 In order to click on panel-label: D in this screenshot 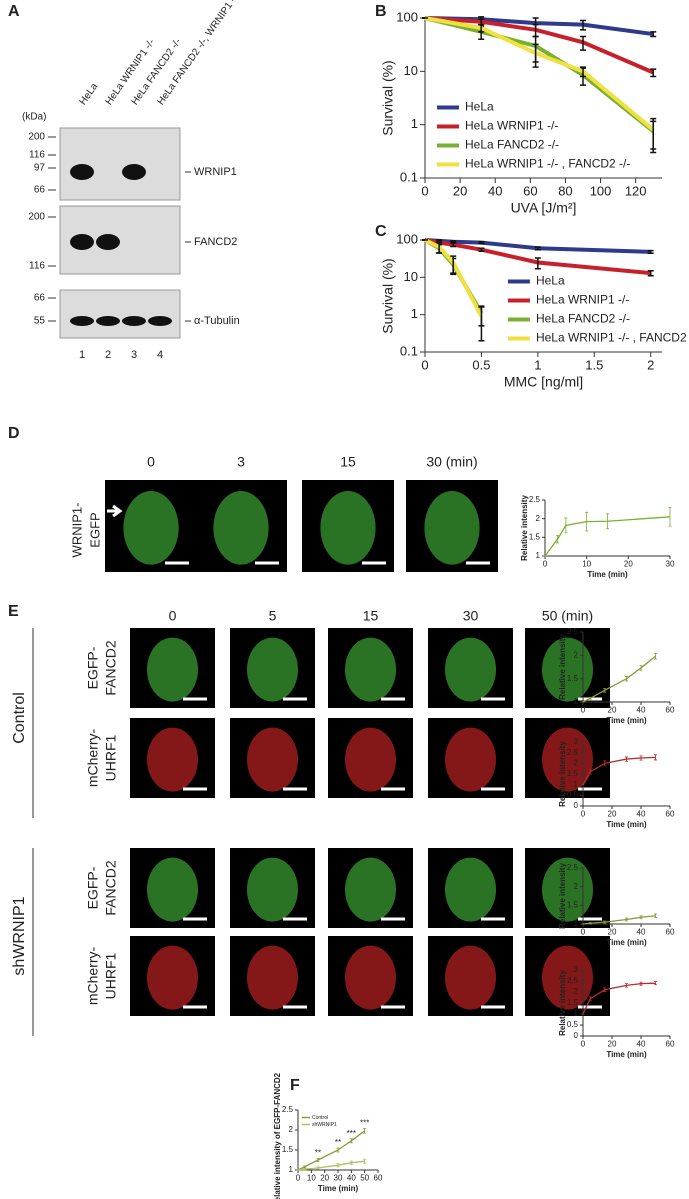, I will do `click(14, 433)`.